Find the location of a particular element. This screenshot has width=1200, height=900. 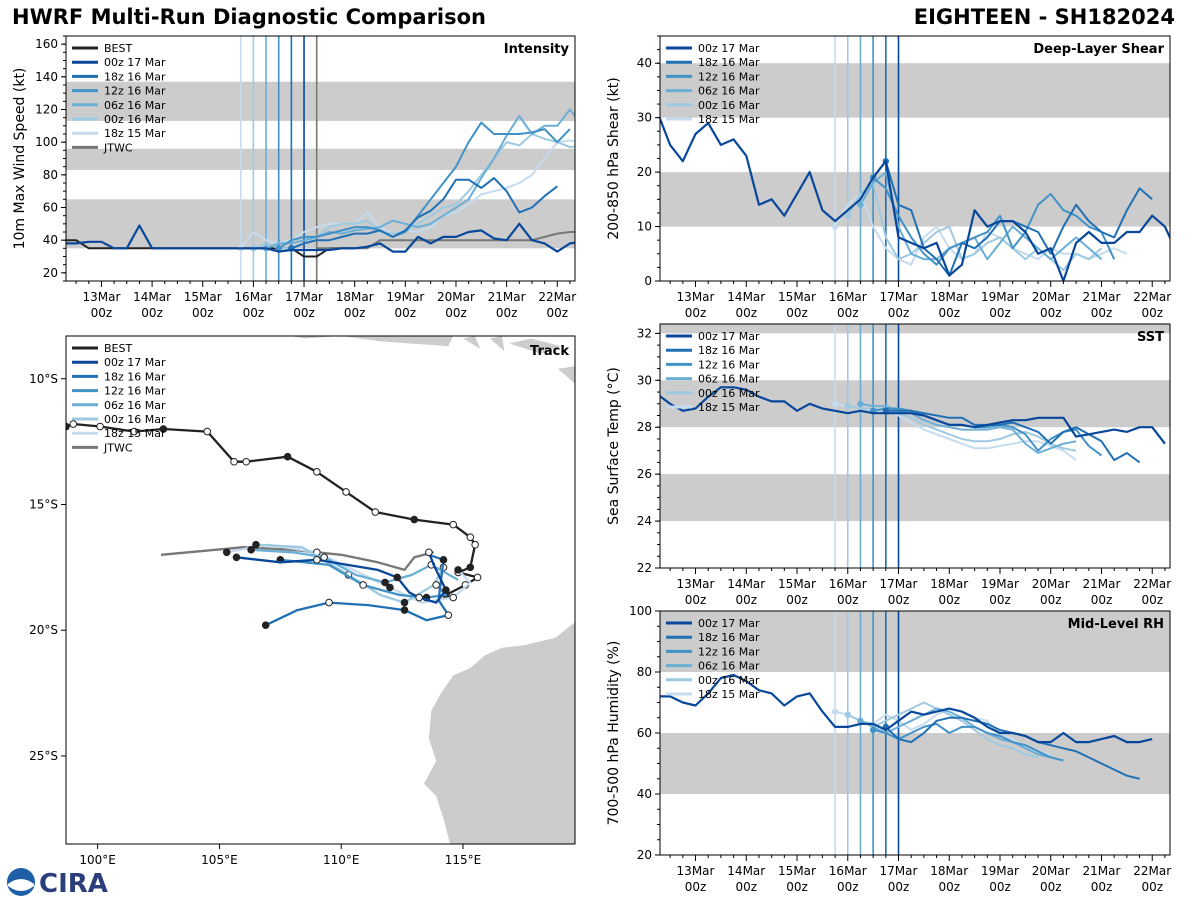

sst-x-tick-label-day: 14Mar is located at coordinates (746, 584).